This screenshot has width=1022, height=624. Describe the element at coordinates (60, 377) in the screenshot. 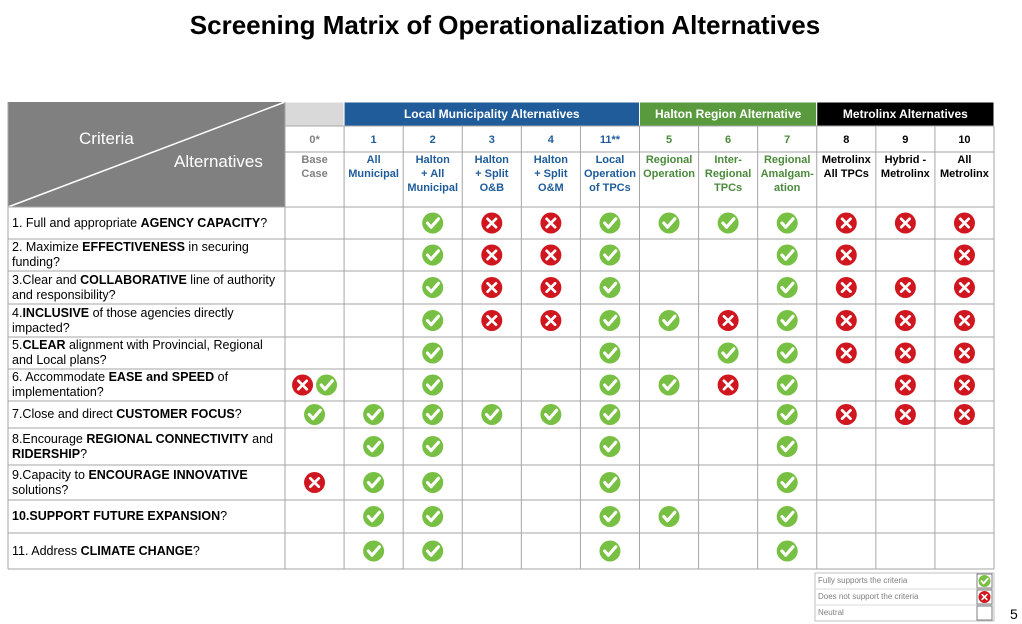

I see `criterion-part: 6. Accommodate` at that location.